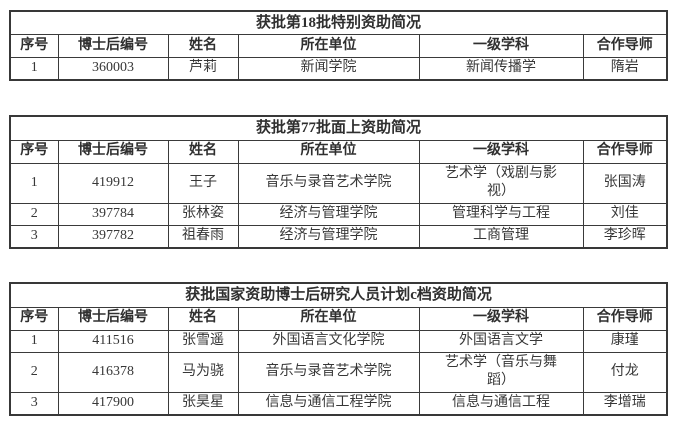  What do you see at coordinates (203, 341) in the screenshot?
I see `cell-name: 张雪遥` at bounding box center [203, 341].